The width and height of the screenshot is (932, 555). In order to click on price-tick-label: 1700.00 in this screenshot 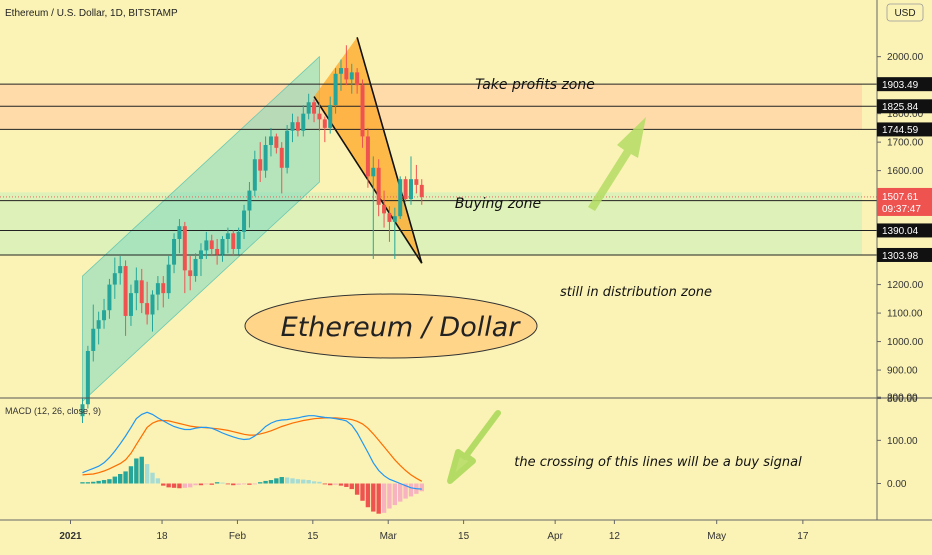, I will do `click(905, 143)`.